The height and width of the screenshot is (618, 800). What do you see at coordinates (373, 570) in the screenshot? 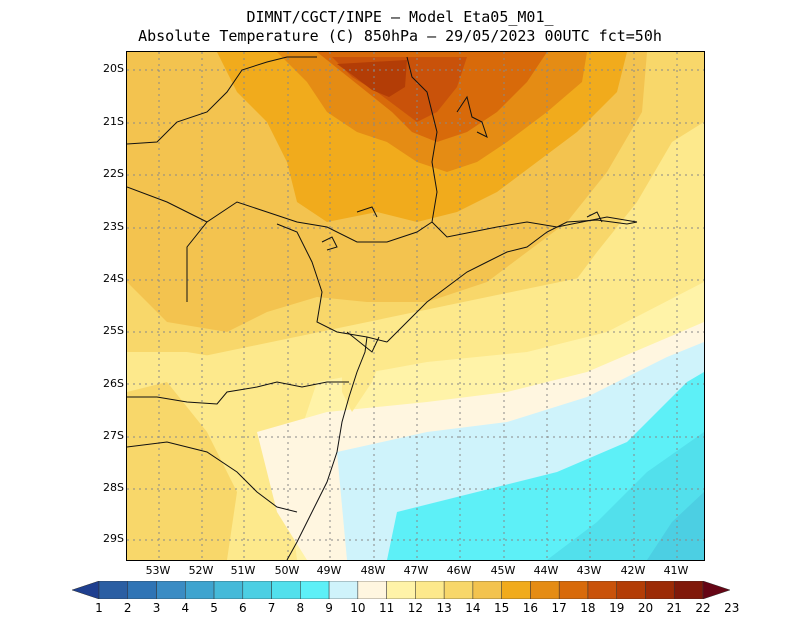
I see `lon-label: 48W` at bounding box center [373, 570].